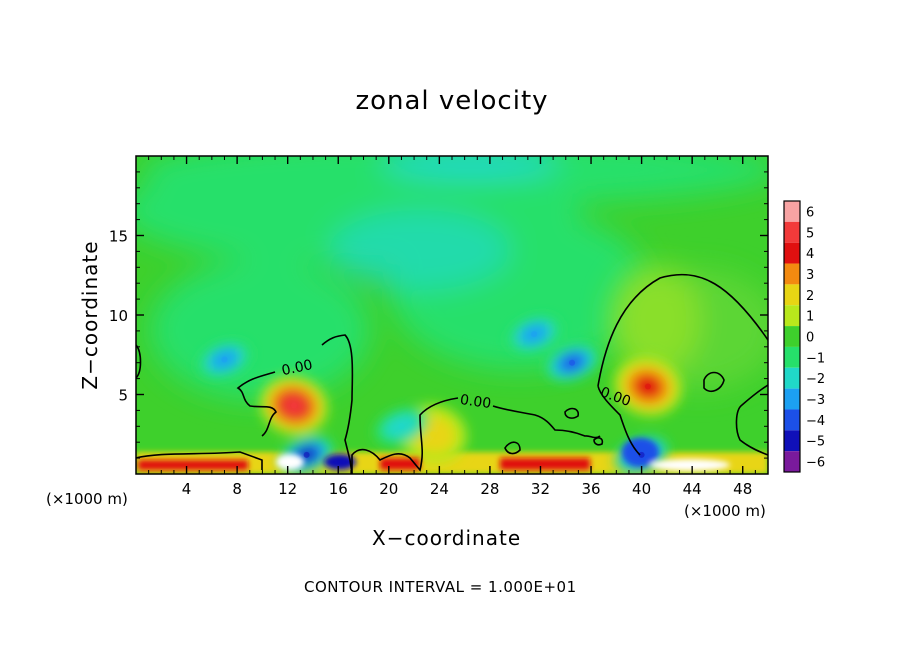 Image resolution: width=904 pixels, height=654 pixels. I want to click on contour-interval-note: CONTOUR INTERVAL = 1.000E+01, so click(440, 587).